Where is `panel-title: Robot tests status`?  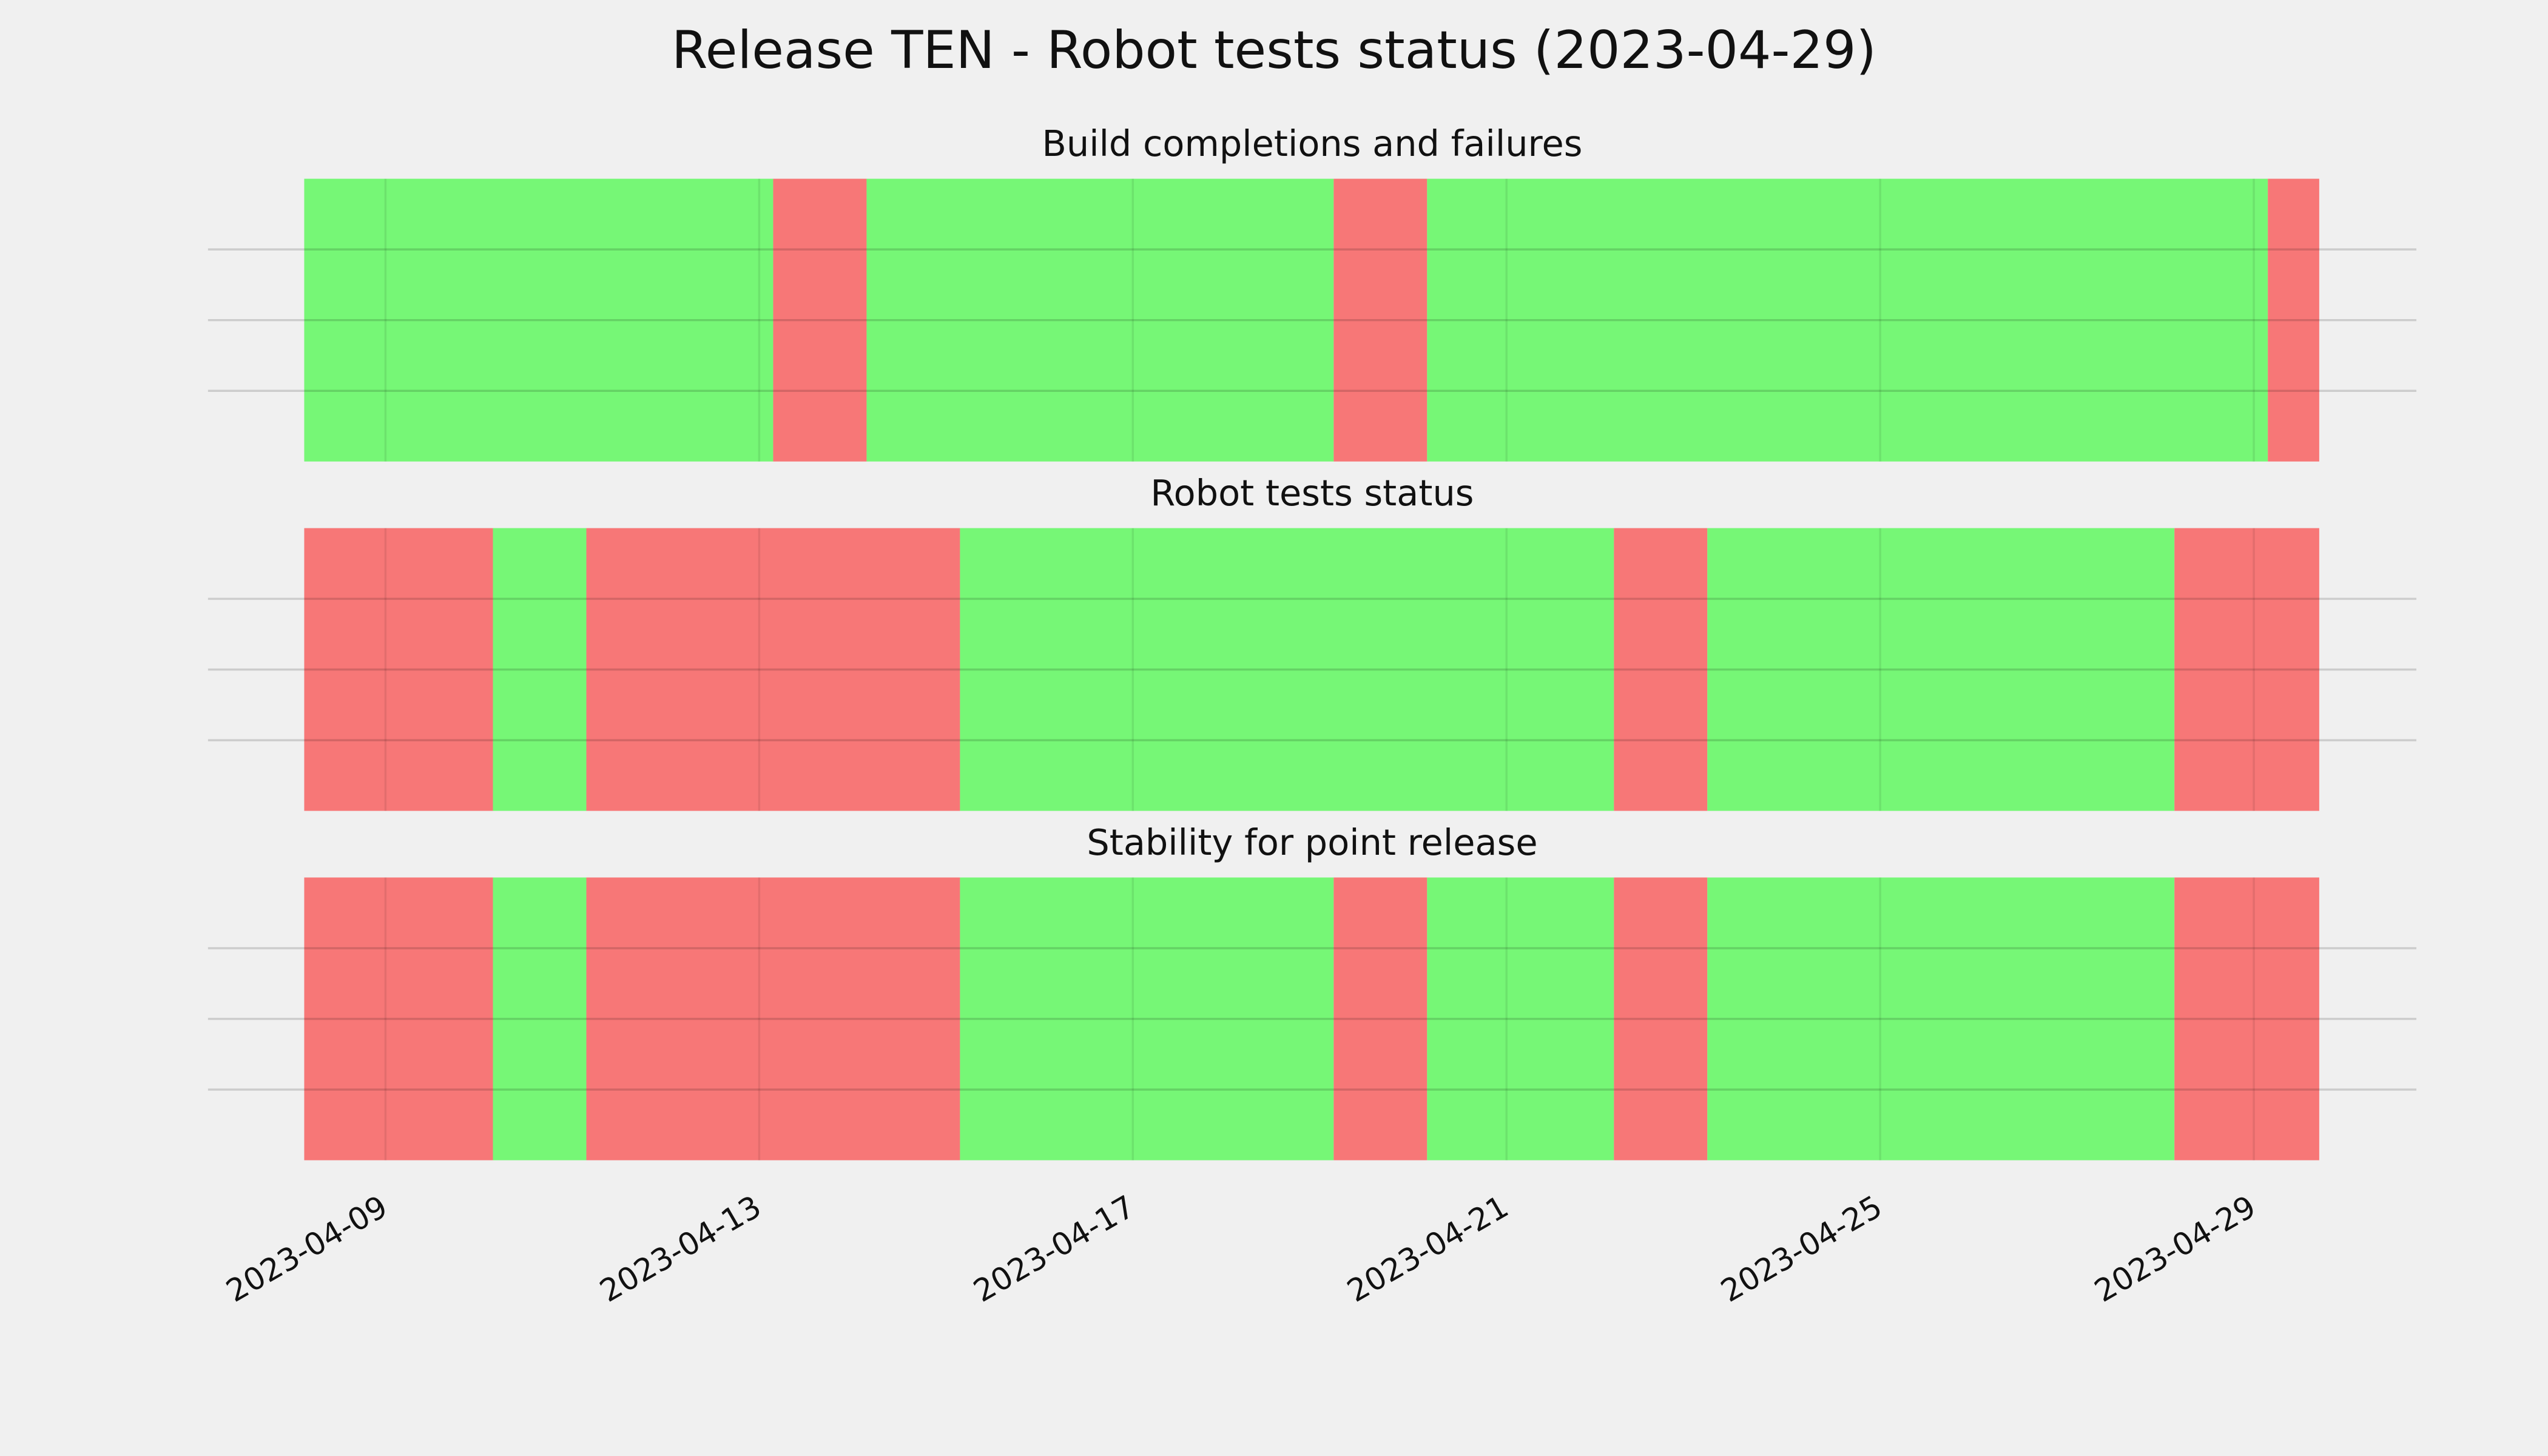
panel-title: Robot tests status is located at coordinates (1312, 493).